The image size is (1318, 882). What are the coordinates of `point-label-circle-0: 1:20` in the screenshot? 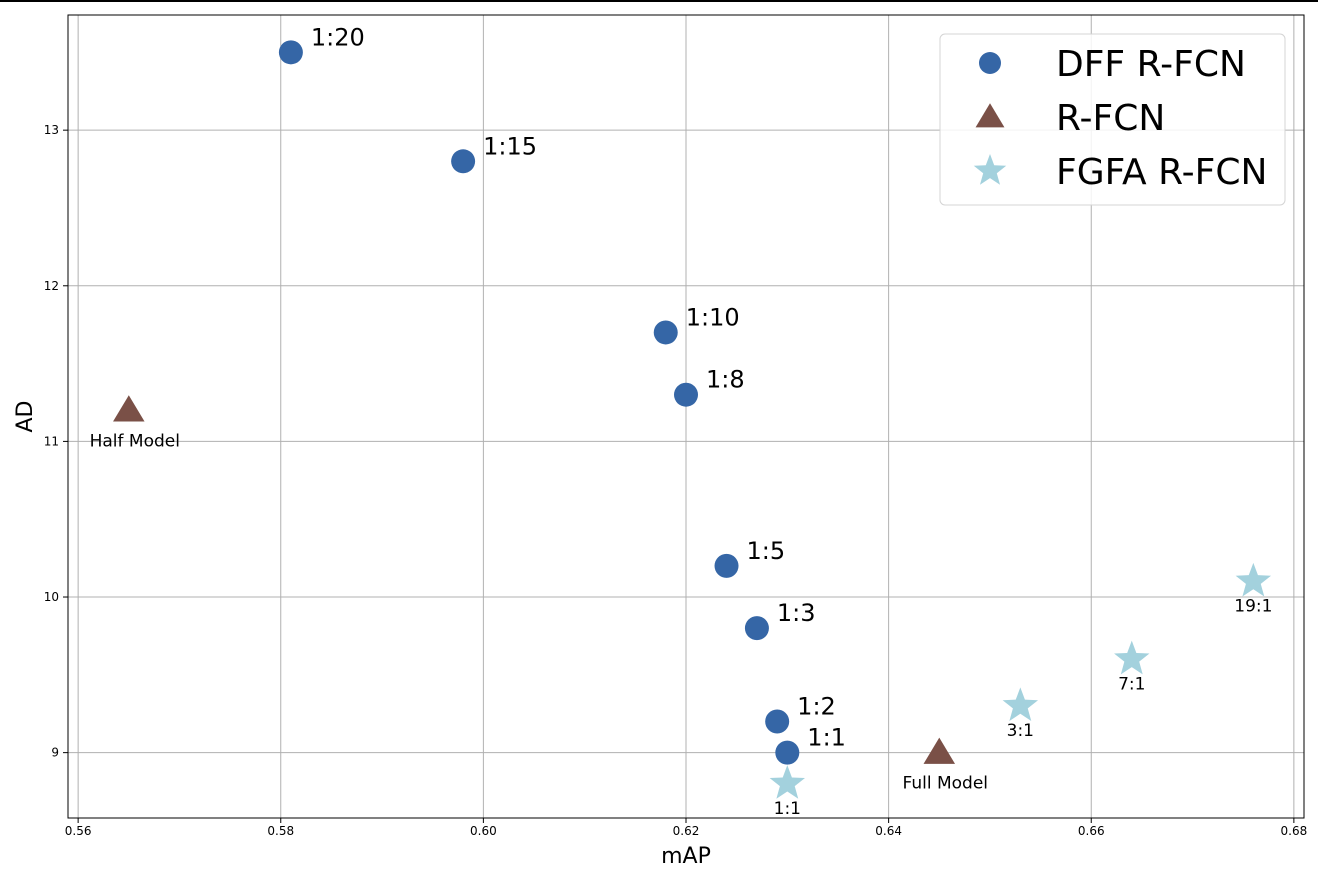 It's located at (338, 37).